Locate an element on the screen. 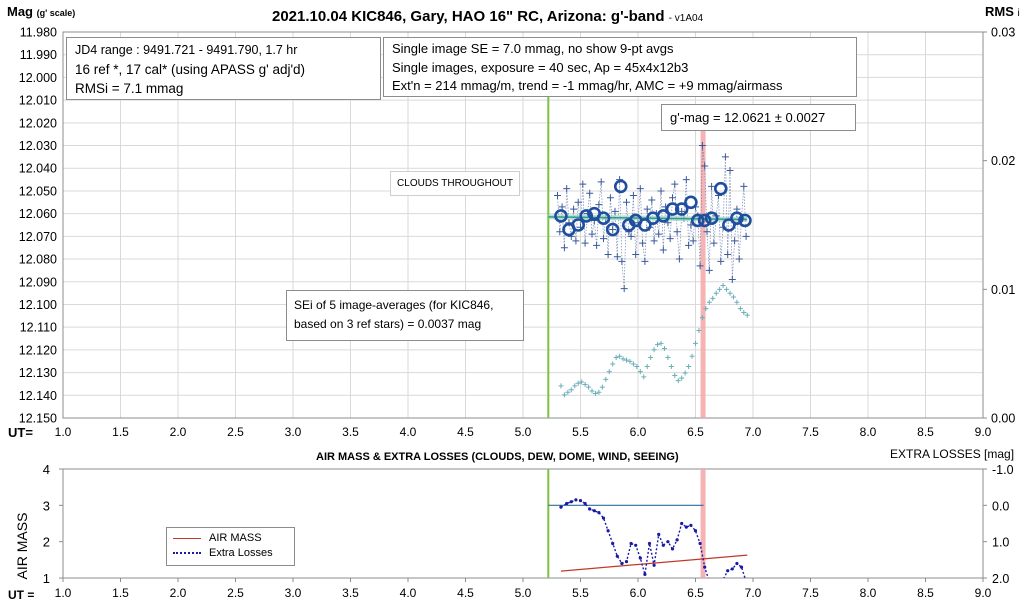  y-tick-label: 12.080 is located at coordinates (38, 260).